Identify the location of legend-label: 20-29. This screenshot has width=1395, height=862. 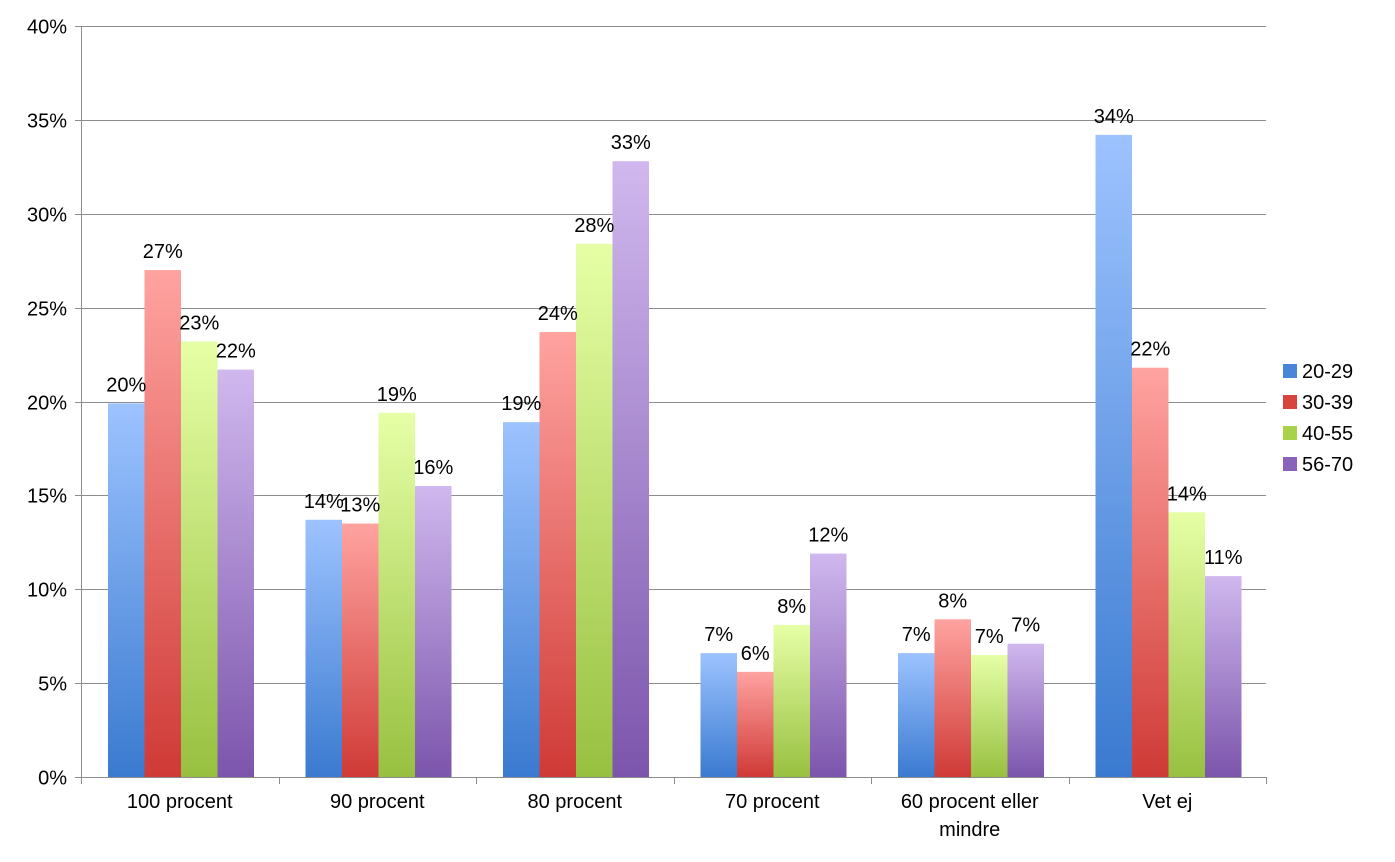
(1327, 372).